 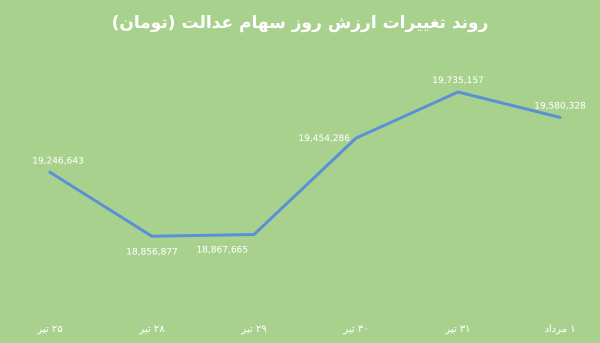 I want to click on x-tick-label: ۲۵ تیر, so click(x=49, y=329).